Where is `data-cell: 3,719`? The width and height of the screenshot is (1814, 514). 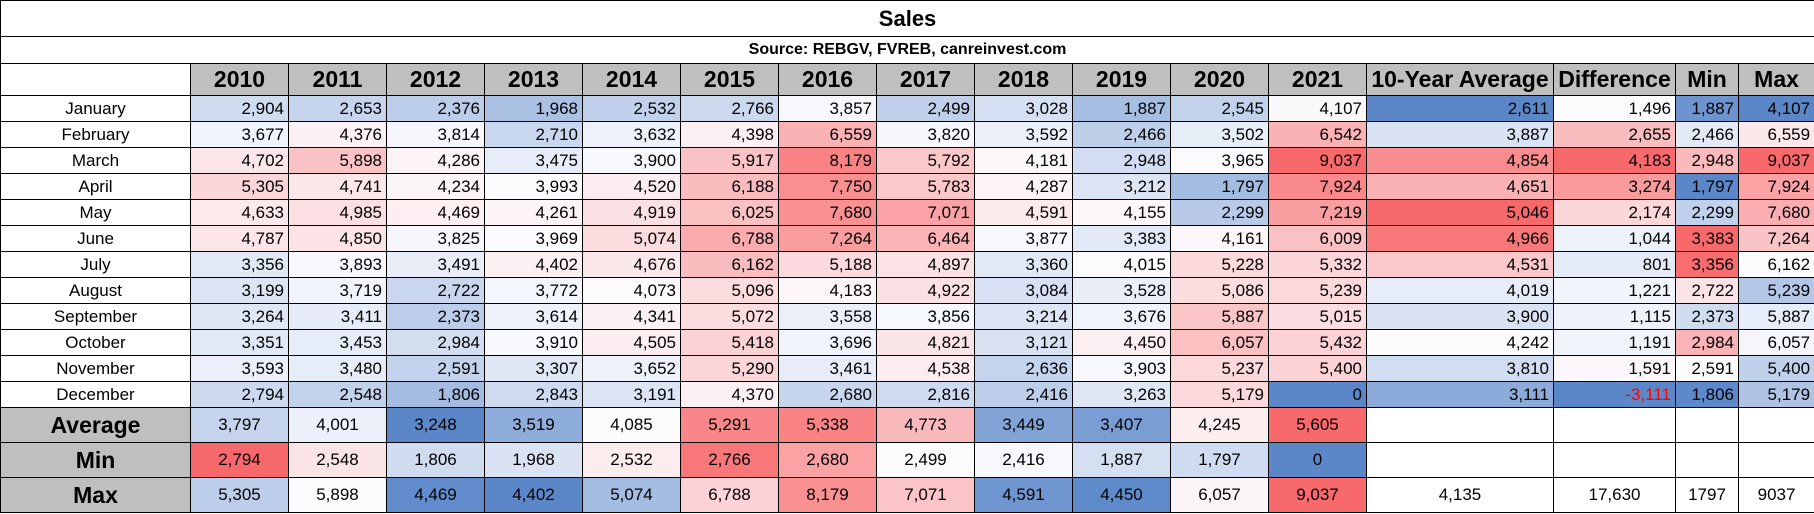
data-cell: 3,719 is located at coordinates (337, 290).